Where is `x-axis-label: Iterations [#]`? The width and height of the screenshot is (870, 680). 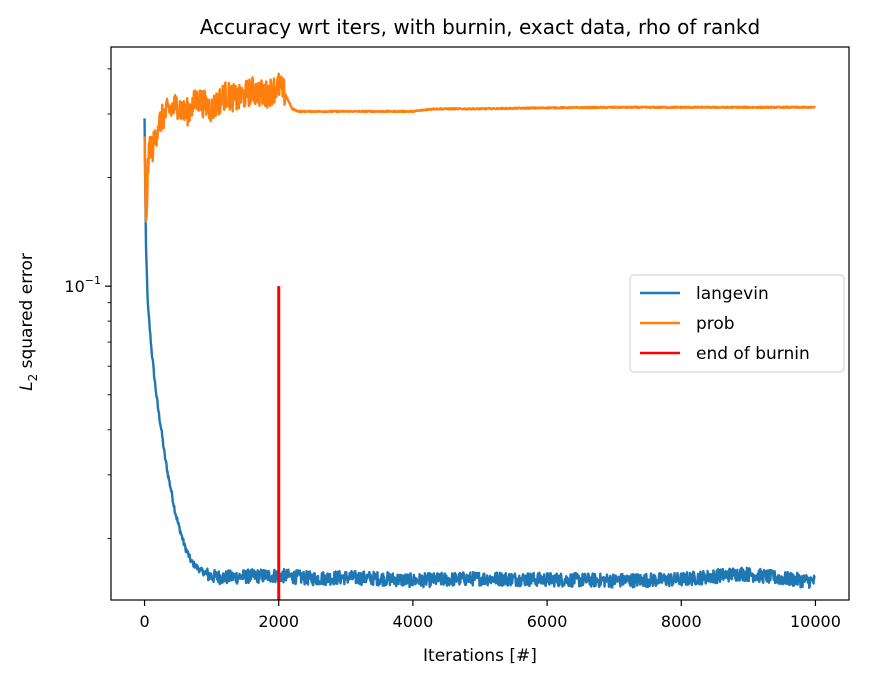
x-axis-label: Iterations [#] is located at coordinates (480, 656).